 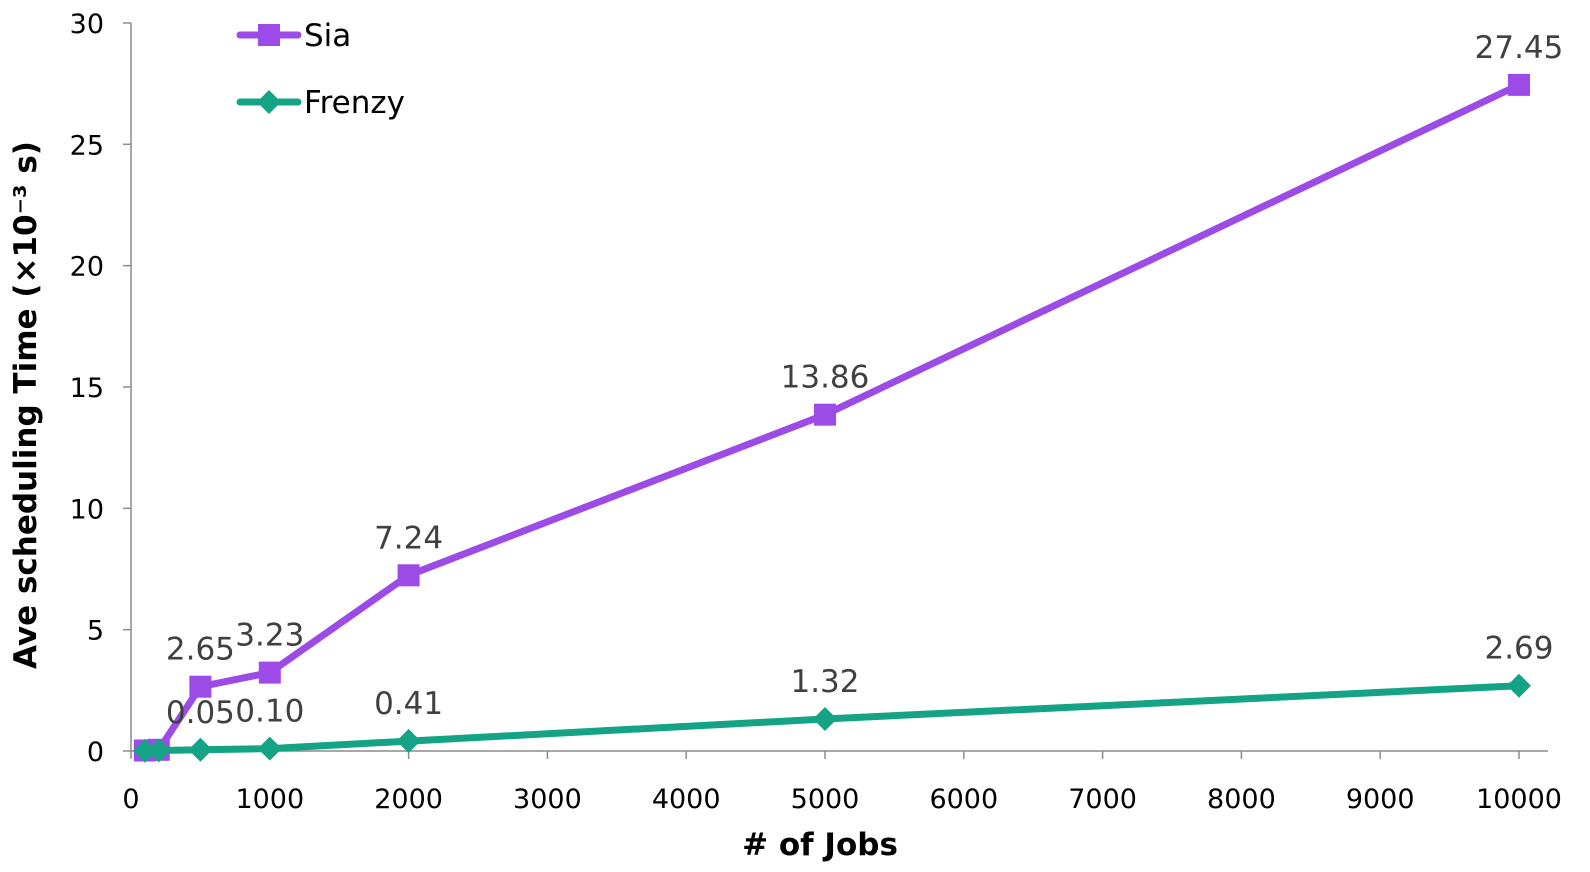 I want to click on x-tick-label: 8000, so click(x=1241, y=799).